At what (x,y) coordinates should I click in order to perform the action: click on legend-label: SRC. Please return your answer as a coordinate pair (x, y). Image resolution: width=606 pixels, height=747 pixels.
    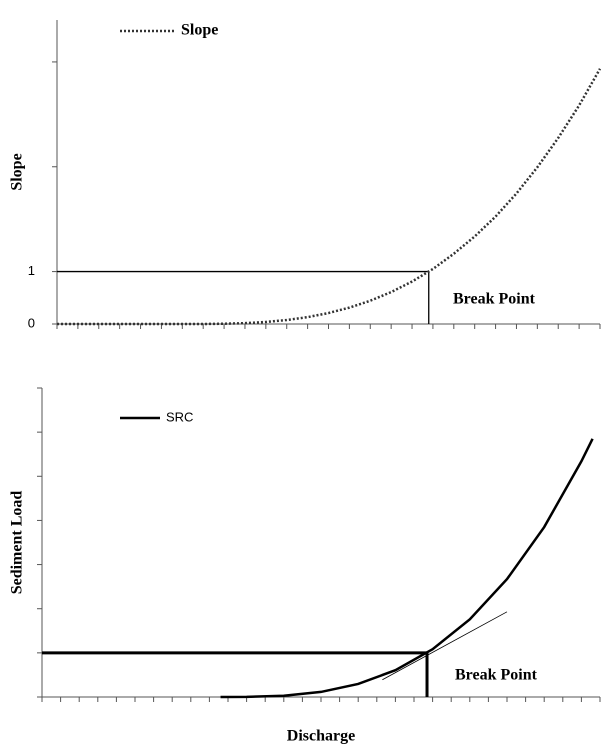
    Looking at the image, I should click on (179, 416).